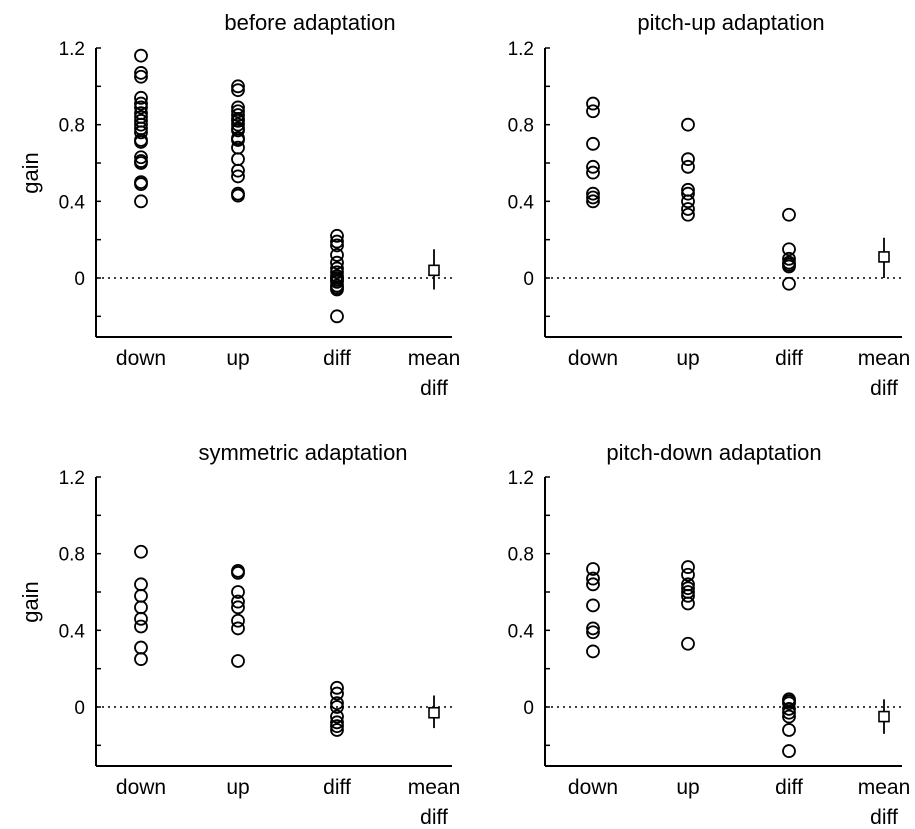 This screenshot has height=829, width=915. What do you see at coordinates (30, 173) in the screenshot?
I see `y-axis-label: gain` at bounding box center [30, 173].